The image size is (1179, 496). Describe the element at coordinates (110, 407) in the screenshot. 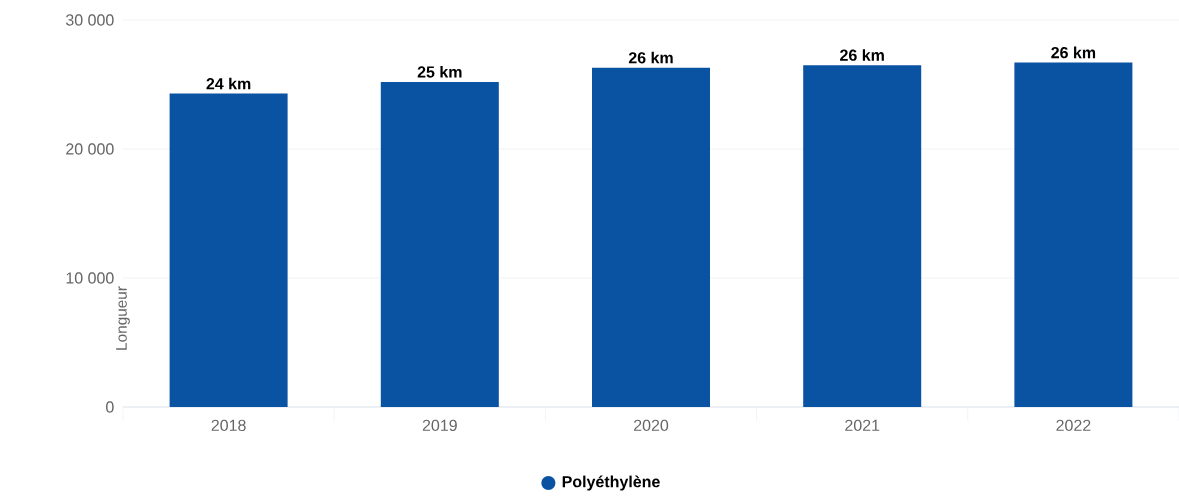

I see `y-tick-label: 0` at that location.